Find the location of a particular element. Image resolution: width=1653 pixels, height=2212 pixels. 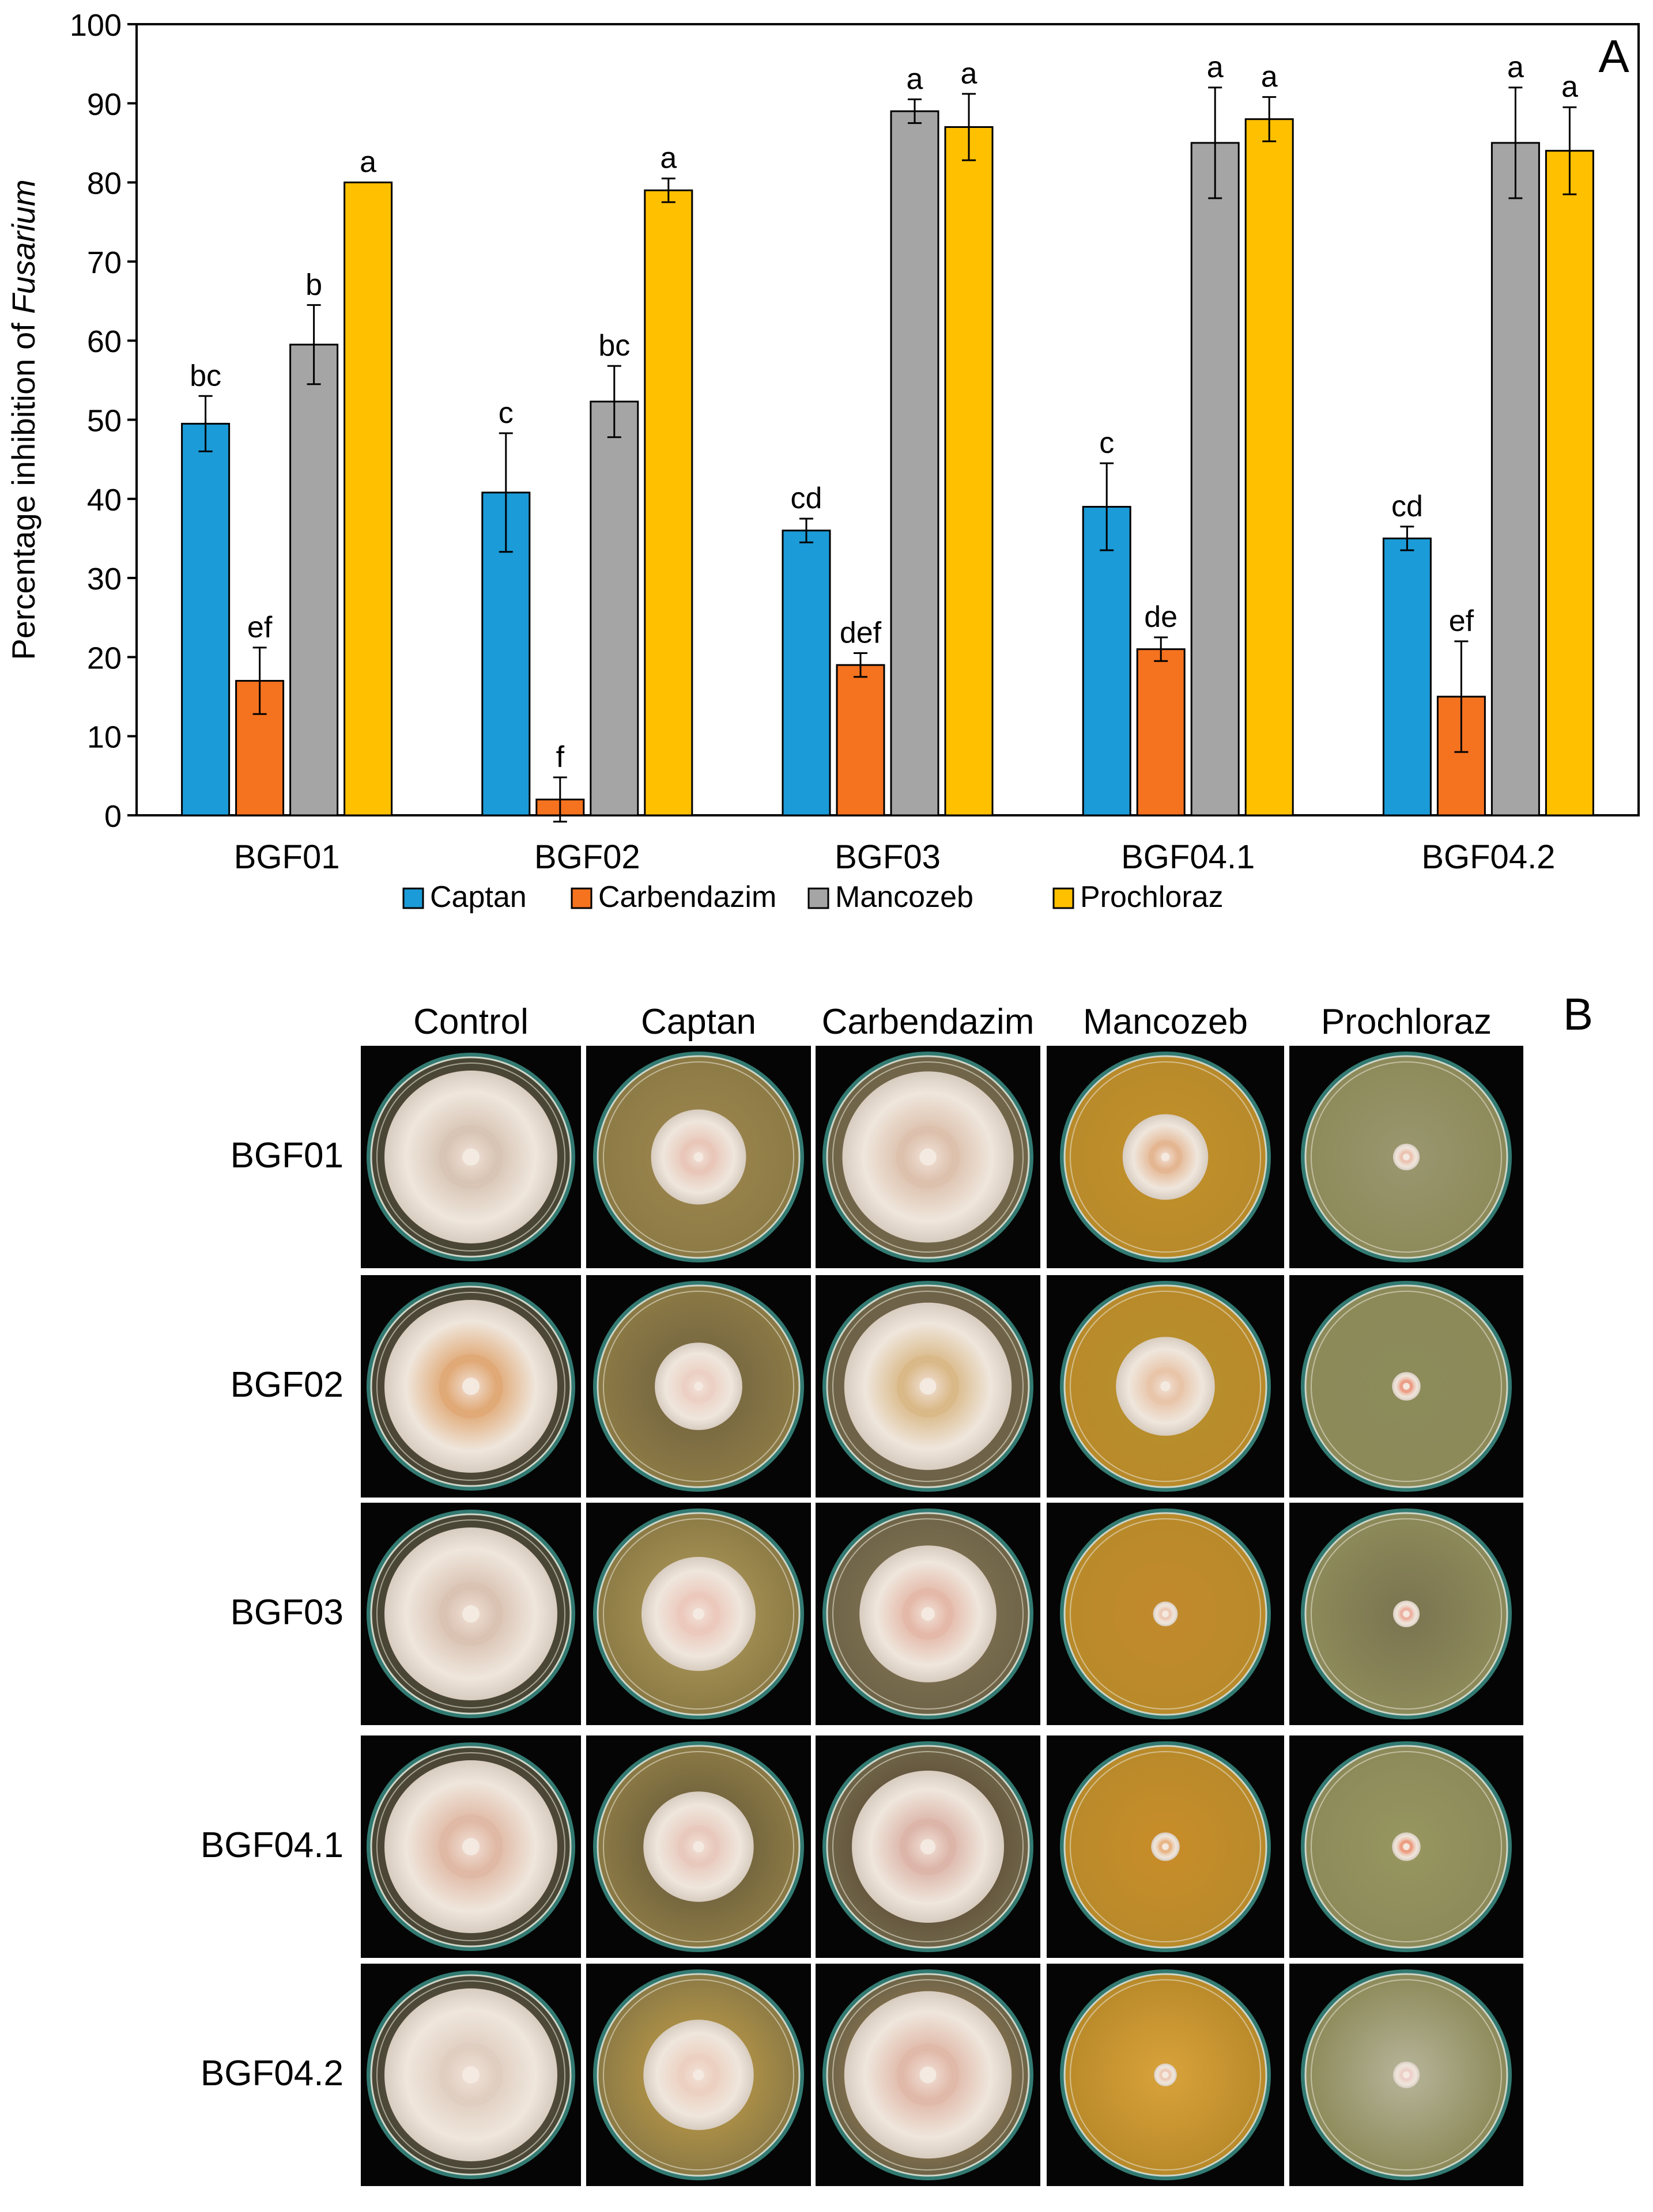

bar-prochloraz-bgf01 is located at coordinates (368, 499).